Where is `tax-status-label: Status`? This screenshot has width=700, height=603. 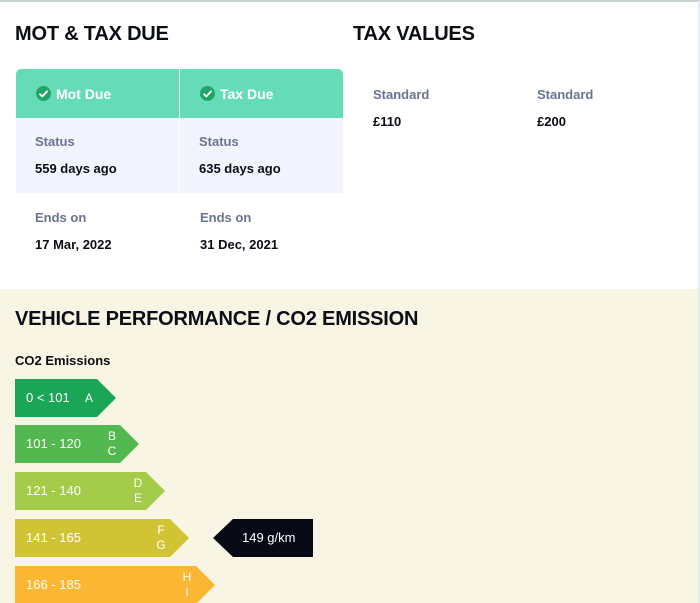 tax-status-label: Status is located at coordinates (219, 141).